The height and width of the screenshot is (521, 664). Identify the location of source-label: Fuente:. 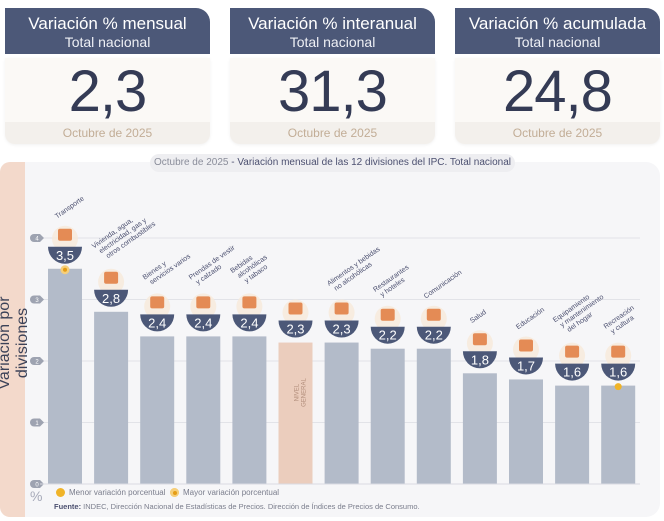
(68, 506).